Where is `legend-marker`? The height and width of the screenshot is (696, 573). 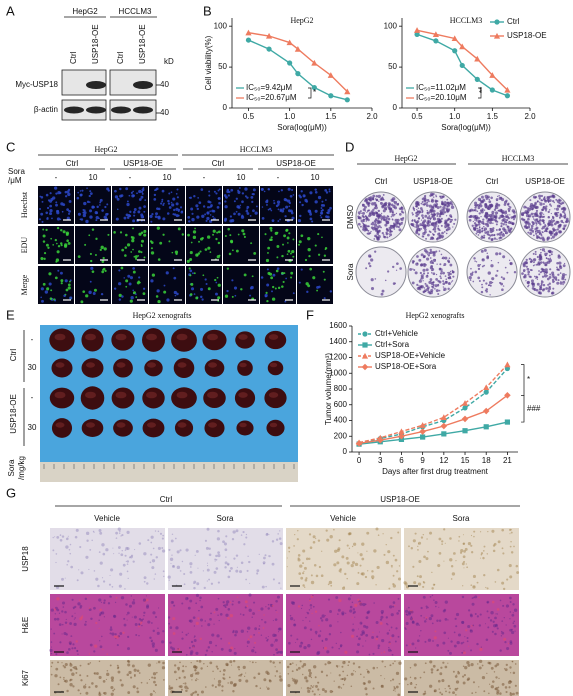 legend-marker is located at coordinates (365, 334).